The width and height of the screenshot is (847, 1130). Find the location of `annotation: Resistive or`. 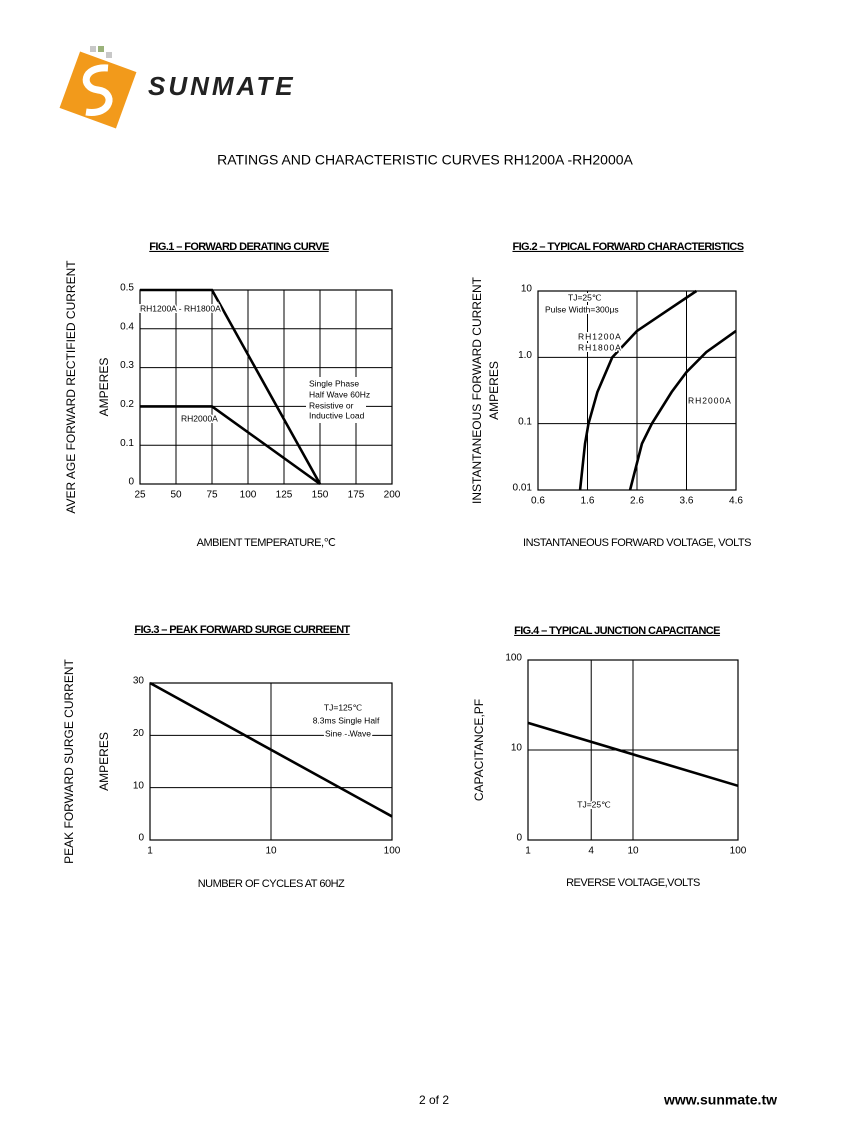

annotation: Resistive or is located at coordinates (331, 405).